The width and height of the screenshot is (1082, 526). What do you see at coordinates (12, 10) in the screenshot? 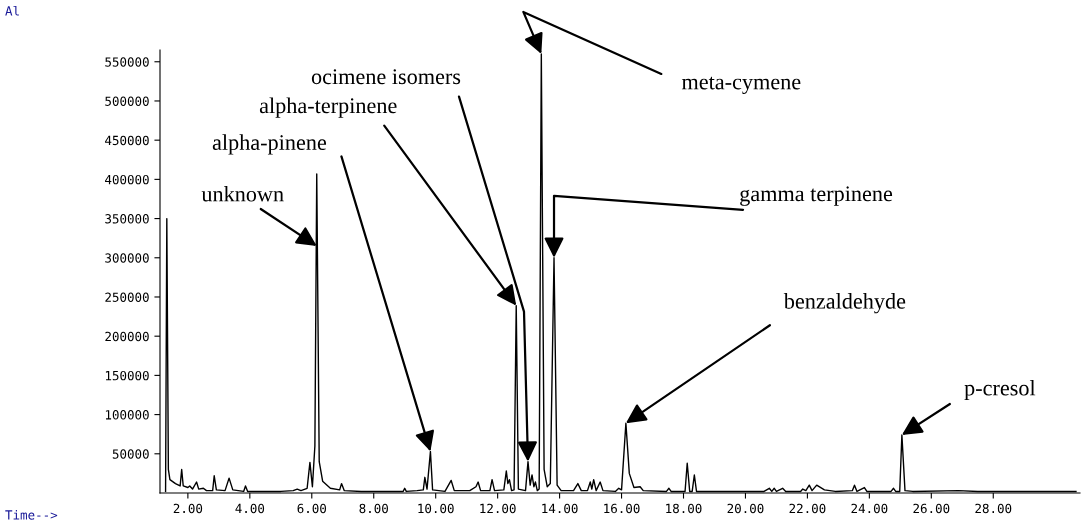
I see `text: Al` at bounding box center [12, 10].